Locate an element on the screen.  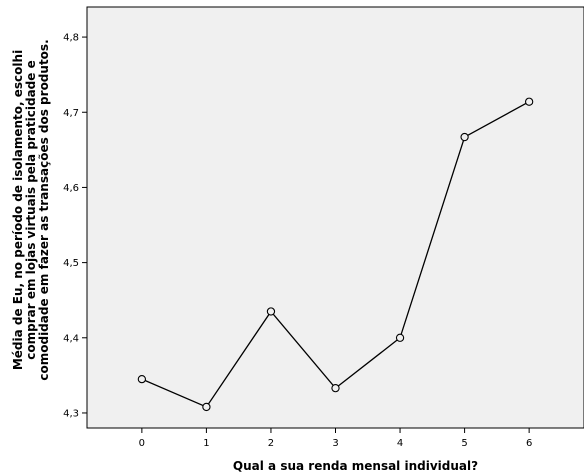
x-tick-label: 3 is located at coordinates (335, 443).